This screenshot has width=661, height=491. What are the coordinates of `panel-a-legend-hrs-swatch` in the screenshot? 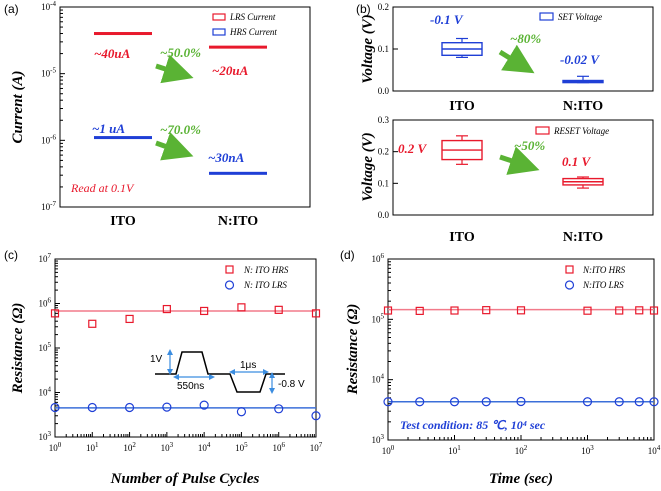 It's located at (219, 32).